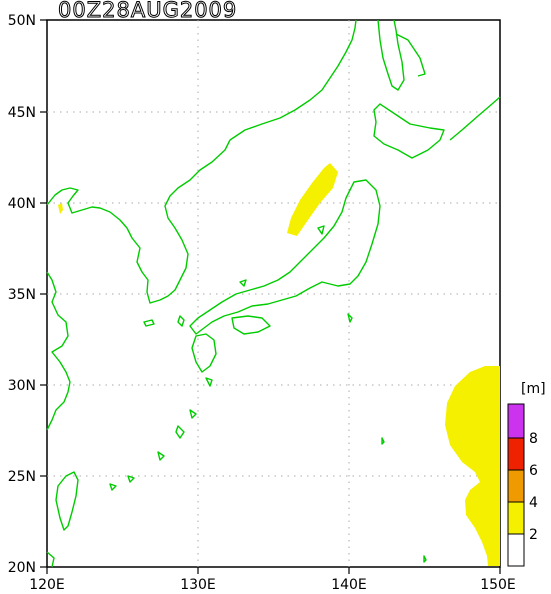 The height and width of the screenshot is (594, 551). I want to click on bohai-wave-spot, so click(60, 208).